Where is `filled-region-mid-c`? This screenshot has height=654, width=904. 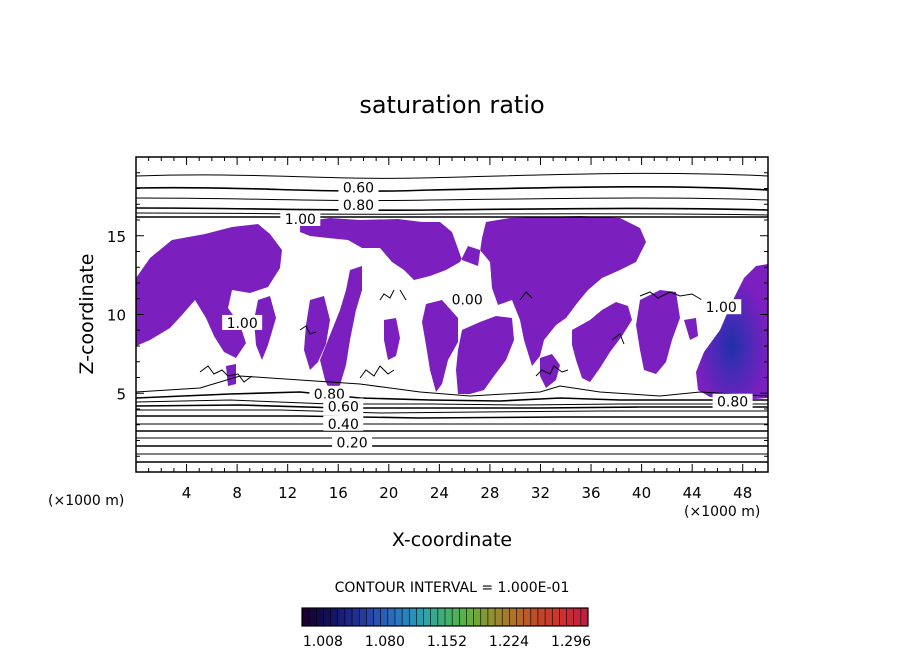 filled-region-mid-c is located at coordinates (440, 346).